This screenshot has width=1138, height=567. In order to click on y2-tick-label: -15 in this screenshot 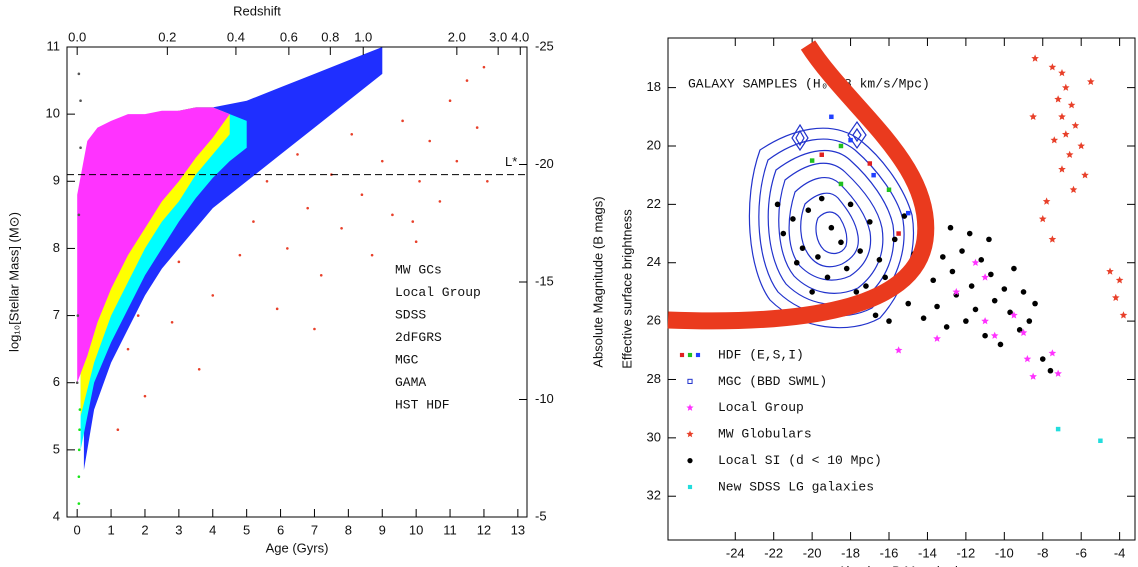, I will do `click(544, 280)`.